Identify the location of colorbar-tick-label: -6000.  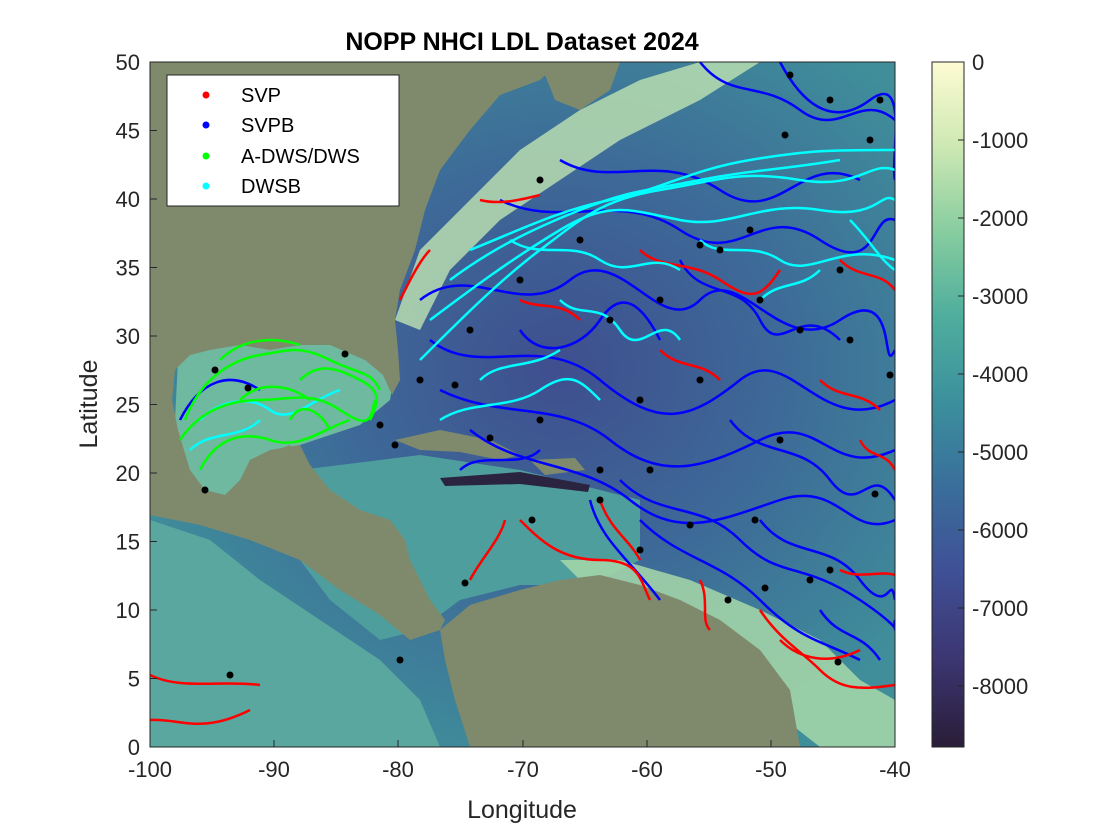
(1000, 530).